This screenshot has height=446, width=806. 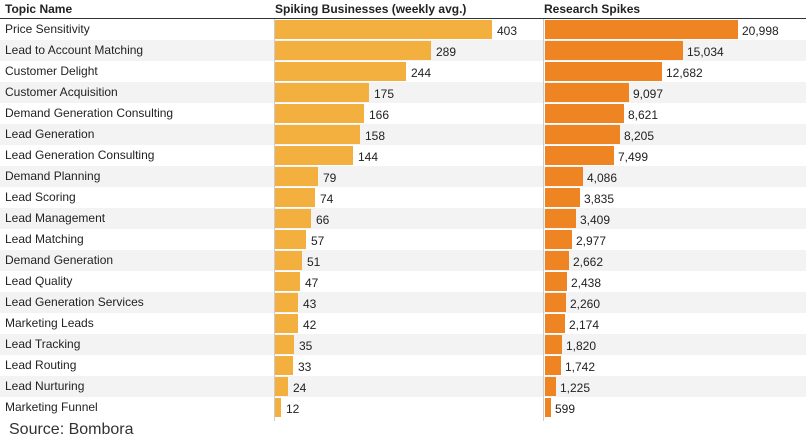 I want to click on spiking-businesses-value: 289, so click(x=446, y=52).